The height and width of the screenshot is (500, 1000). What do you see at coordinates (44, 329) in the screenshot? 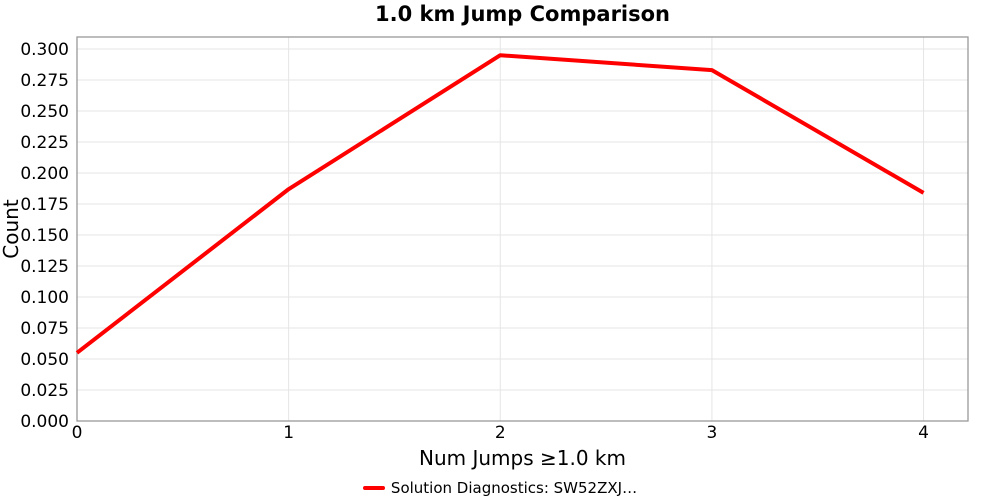
I see `y-tick-label: 0.075` at bounding box center [44, 329].